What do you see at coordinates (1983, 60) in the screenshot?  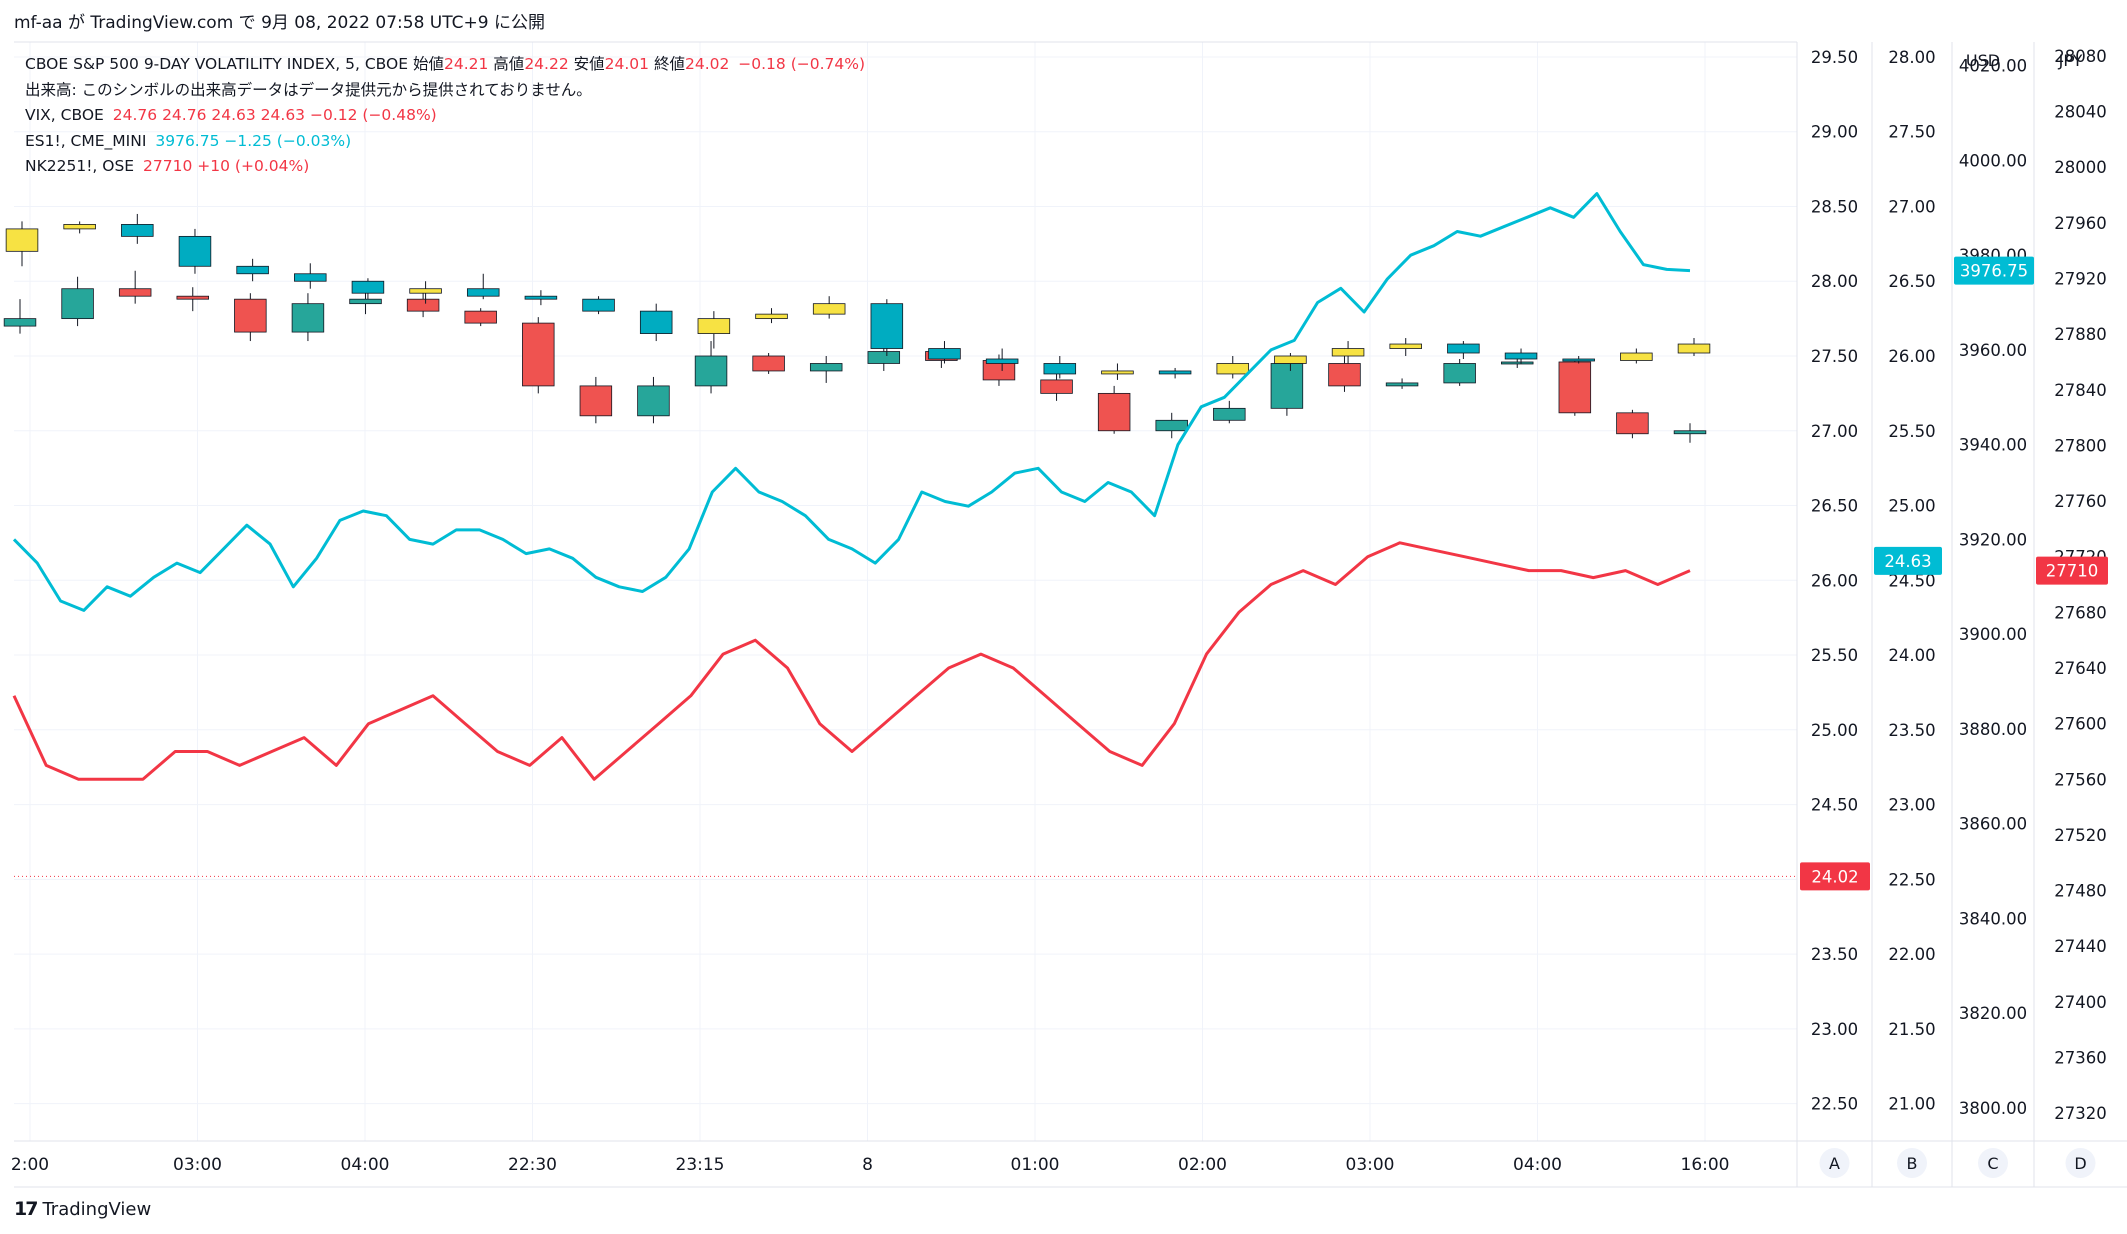 I see `currency-usd: USD` at bounding box center [1983, 60].